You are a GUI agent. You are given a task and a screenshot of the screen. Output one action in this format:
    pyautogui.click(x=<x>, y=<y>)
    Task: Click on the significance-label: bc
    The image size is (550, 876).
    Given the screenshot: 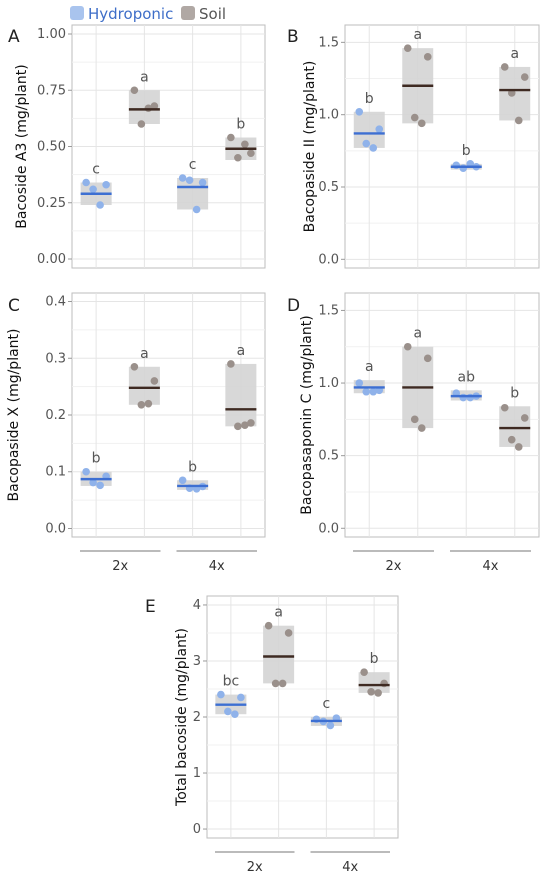 What is the action you would take?
    pyautogui.click(x=231, y=682)
    